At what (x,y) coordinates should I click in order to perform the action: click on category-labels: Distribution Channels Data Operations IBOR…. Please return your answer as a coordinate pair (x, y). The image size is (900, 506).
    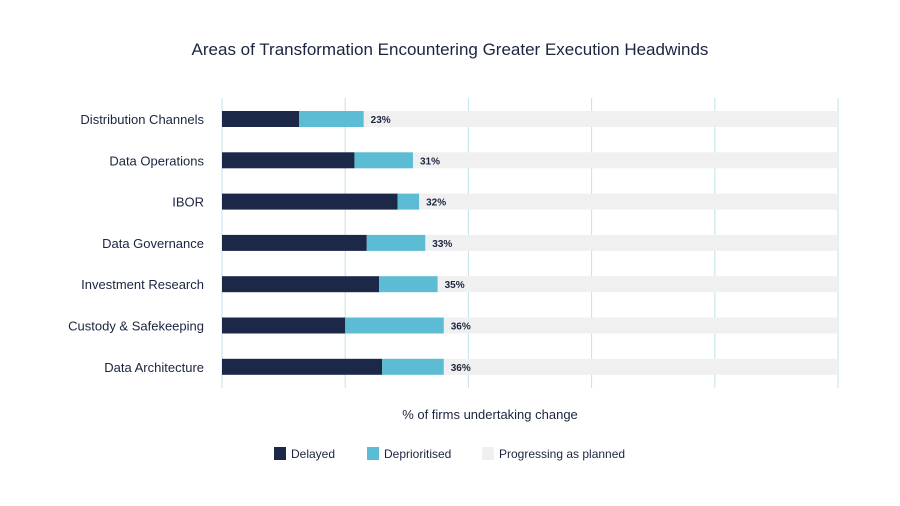
    Looking at the image, I should click on (136, 243).